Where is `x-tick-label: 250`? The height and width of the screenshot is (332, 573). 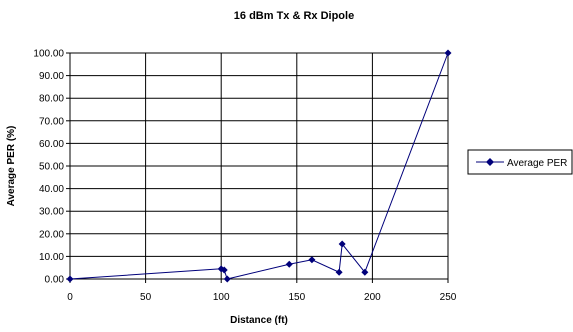 x-tick-label: 250 is located at coordinates (448, 297).